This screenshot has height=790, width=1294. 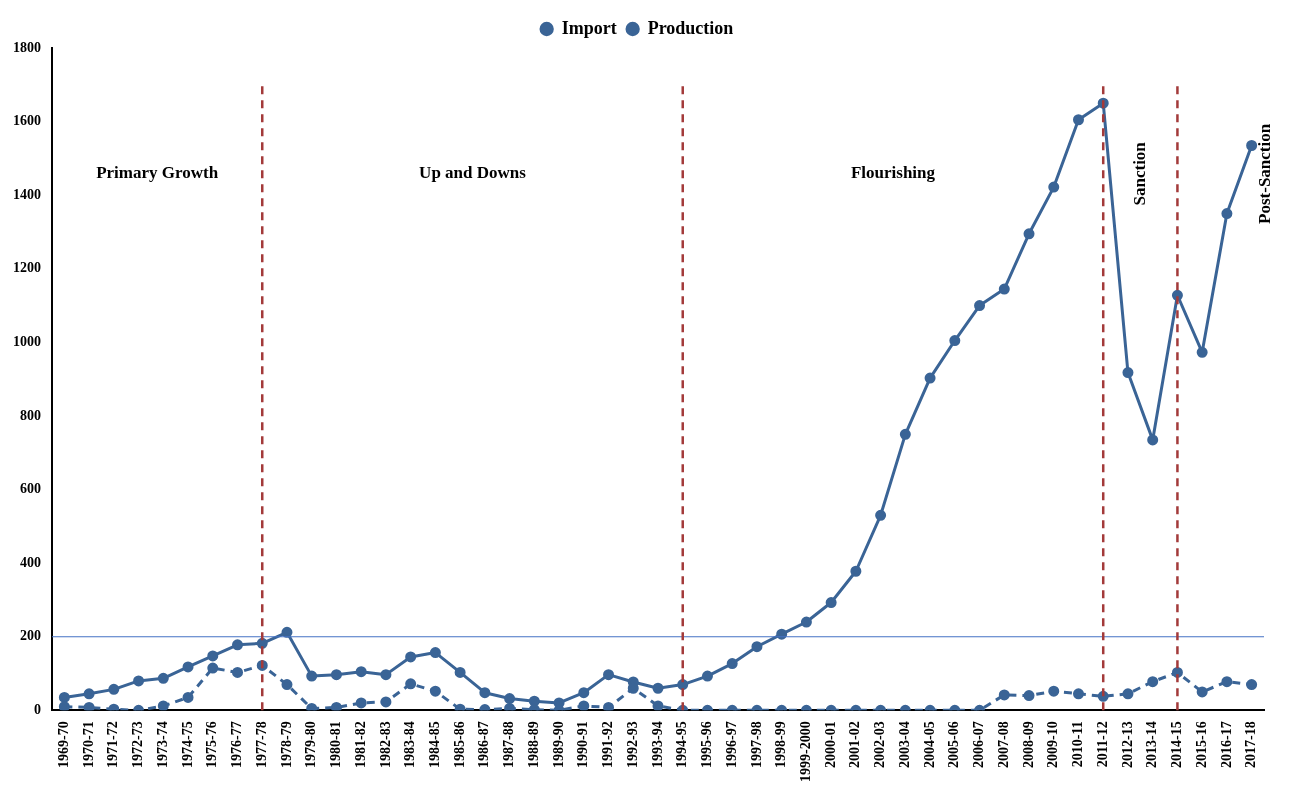 I want to click on annotation: Post-Sanction, so click(x=1265, y=173).